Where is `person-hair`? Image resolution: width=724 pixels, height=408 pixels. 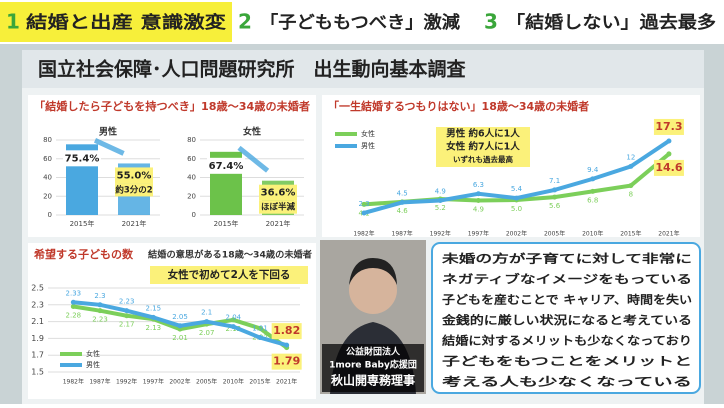
person-hair is located at coordinates (373, 271).